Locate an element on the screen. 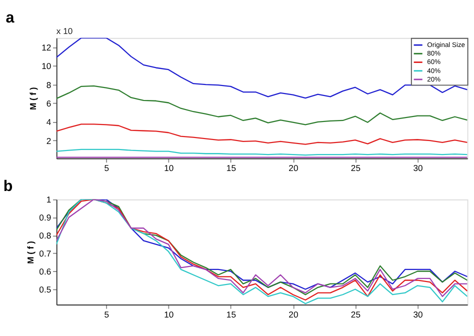 The image size is (474, 336). y-tick-label: 2 is located at coordinates (49, 141).